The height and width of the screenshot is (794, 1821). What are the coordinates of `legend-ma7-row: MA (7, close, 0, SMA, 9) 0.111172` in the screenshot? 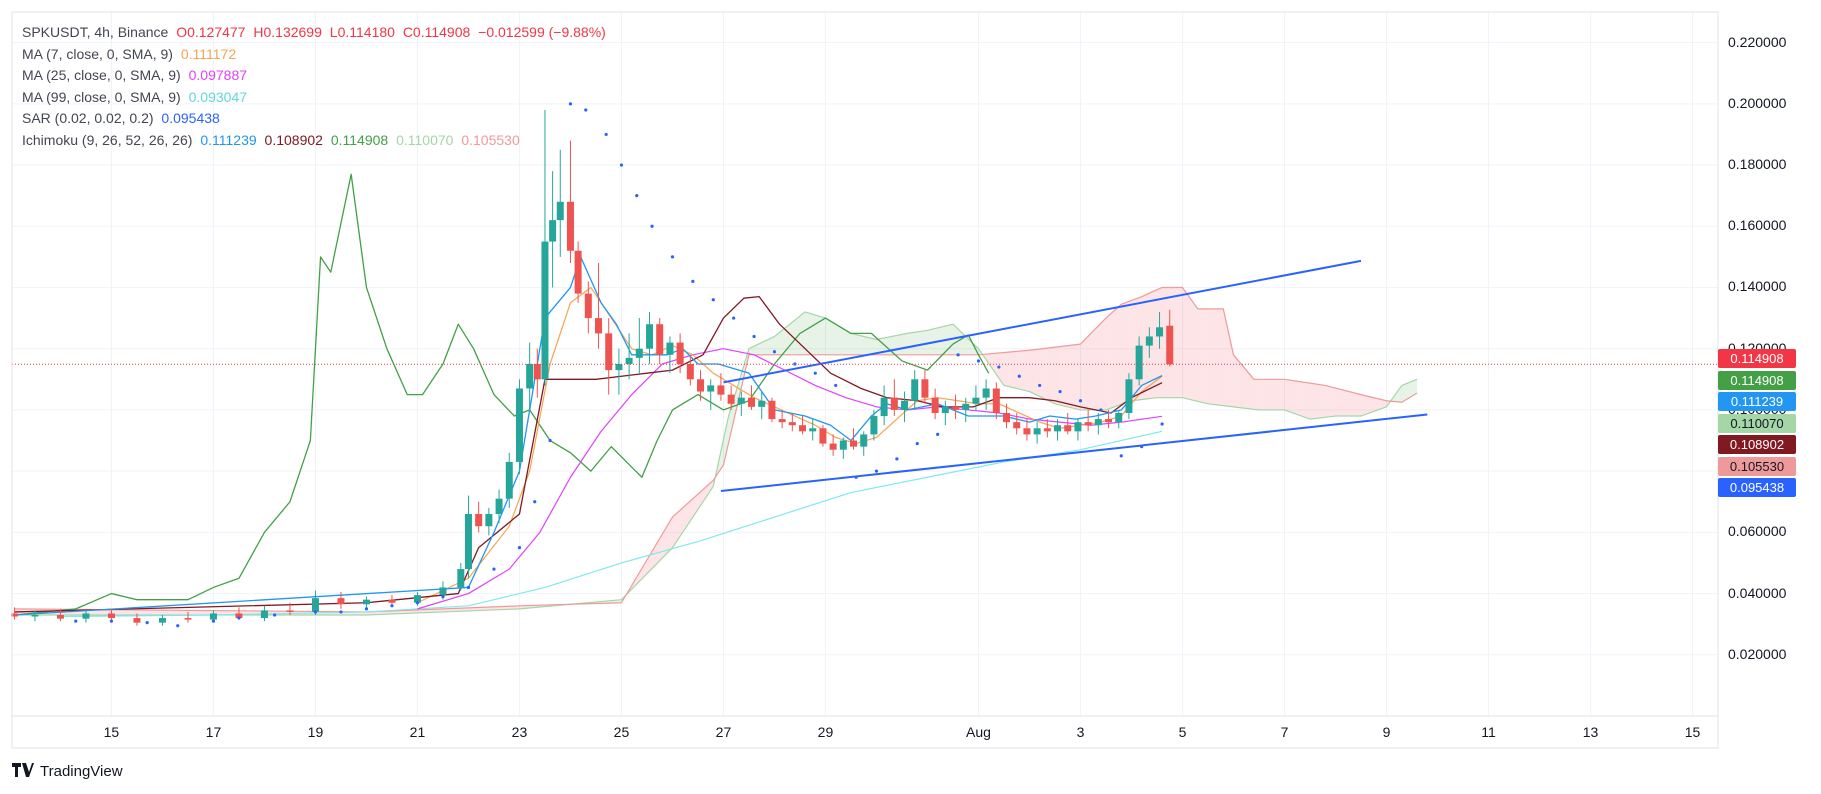 It's located at (314, 55).